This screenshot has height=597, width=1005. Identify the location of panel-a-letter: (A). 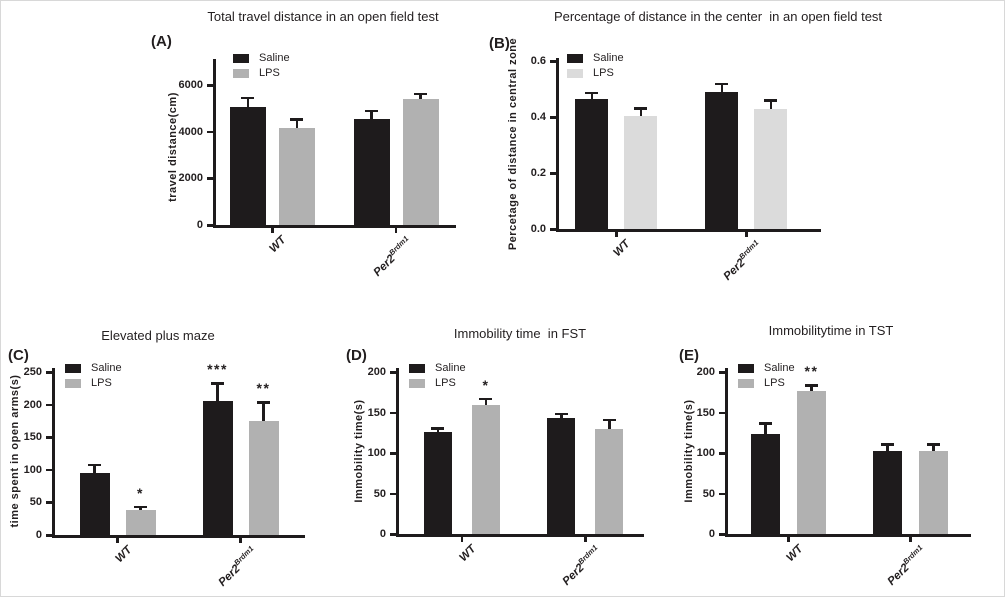
(161, 41).